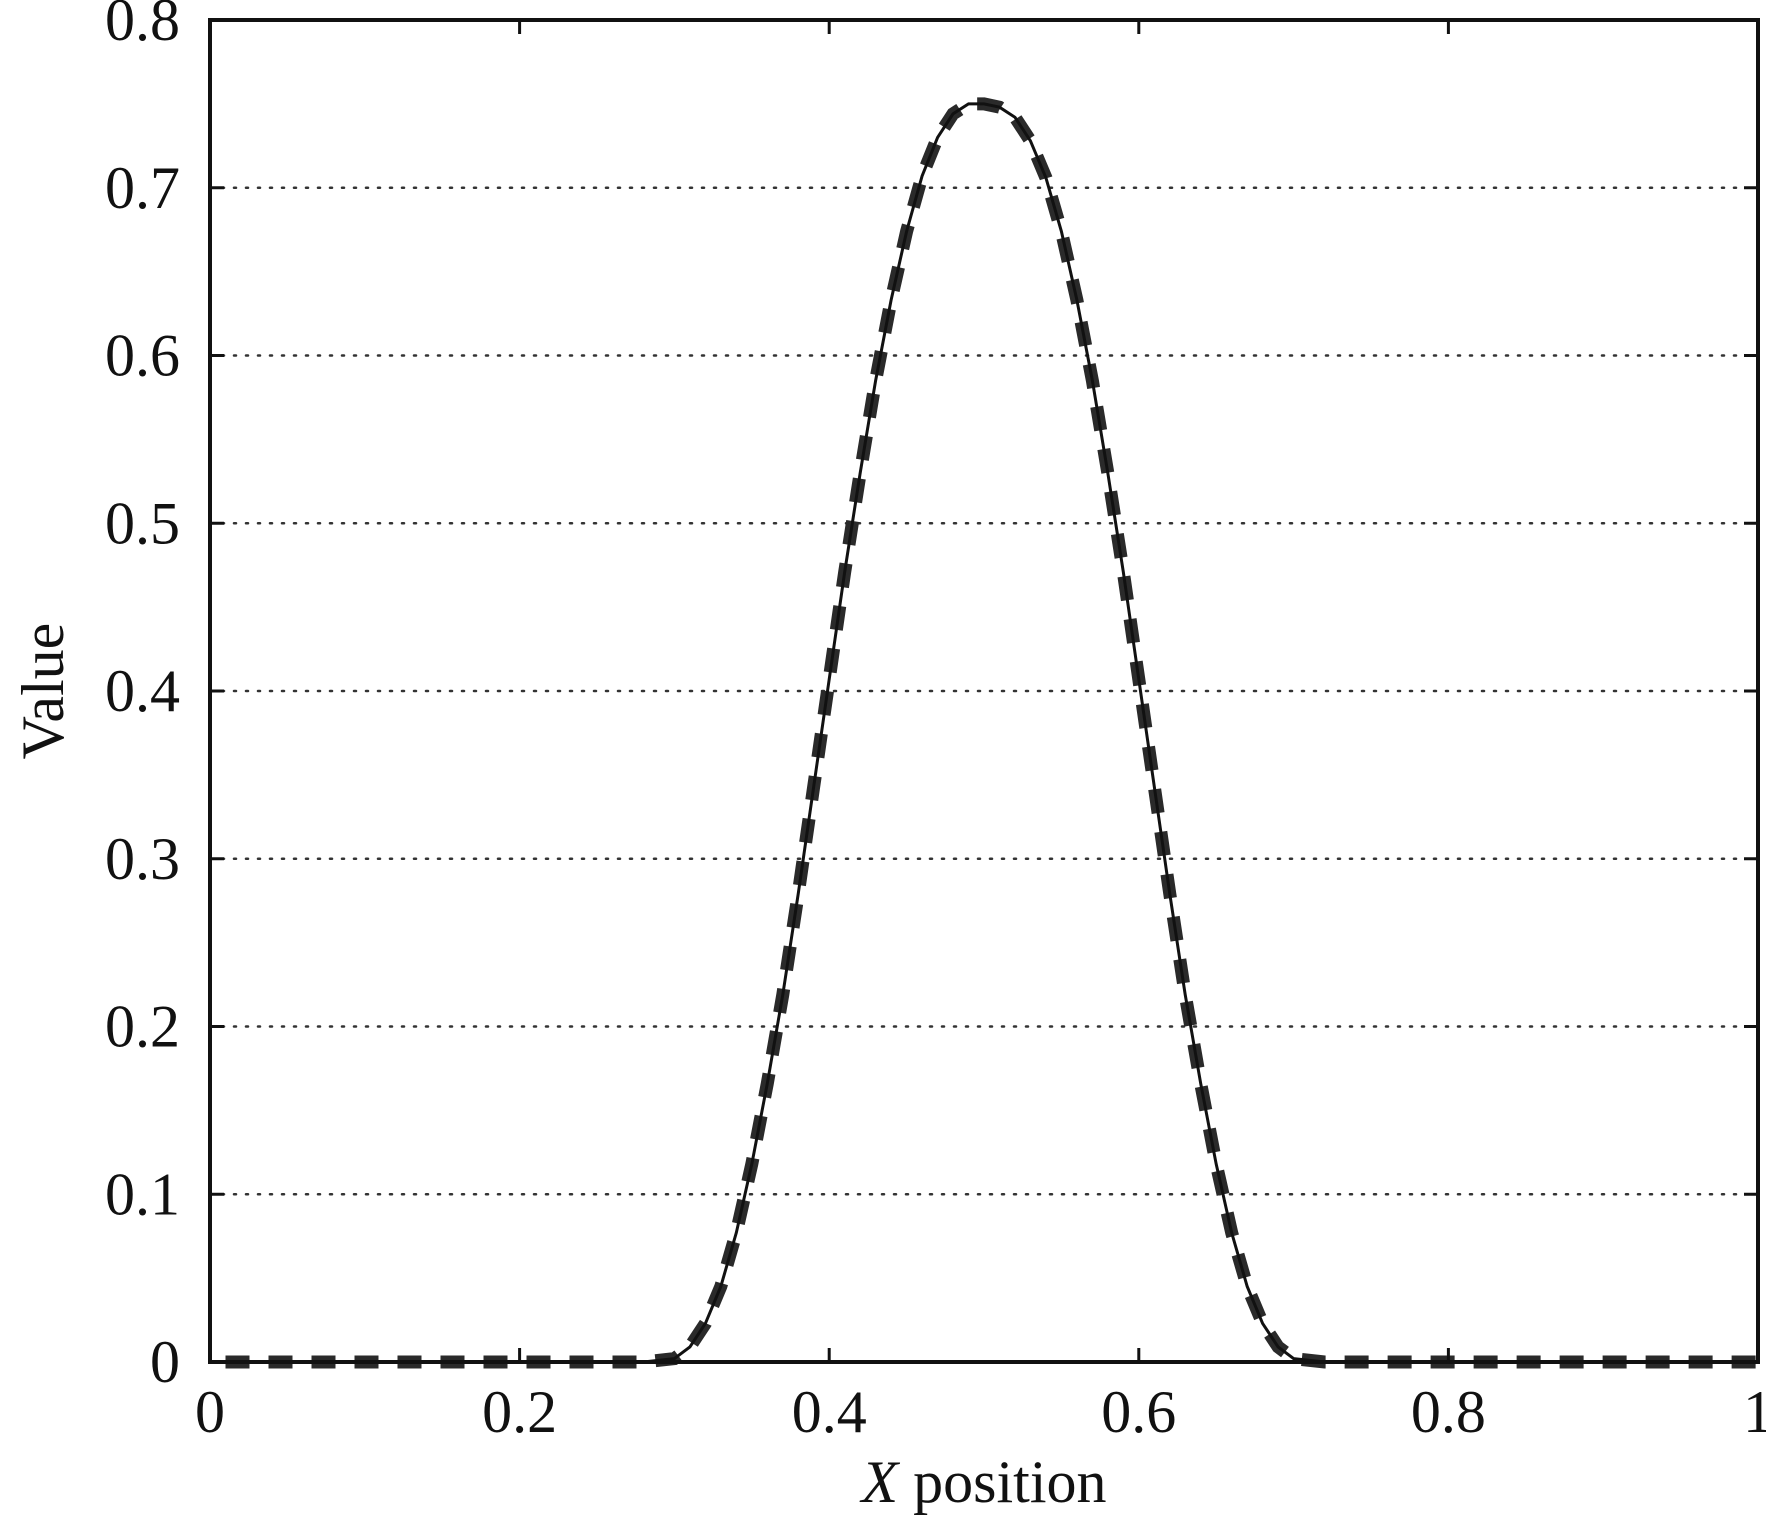 Image resolution: width=1766 pixels, height=1534 pixels. I want to click on x-axis-title: X position, so click(982, 1482).